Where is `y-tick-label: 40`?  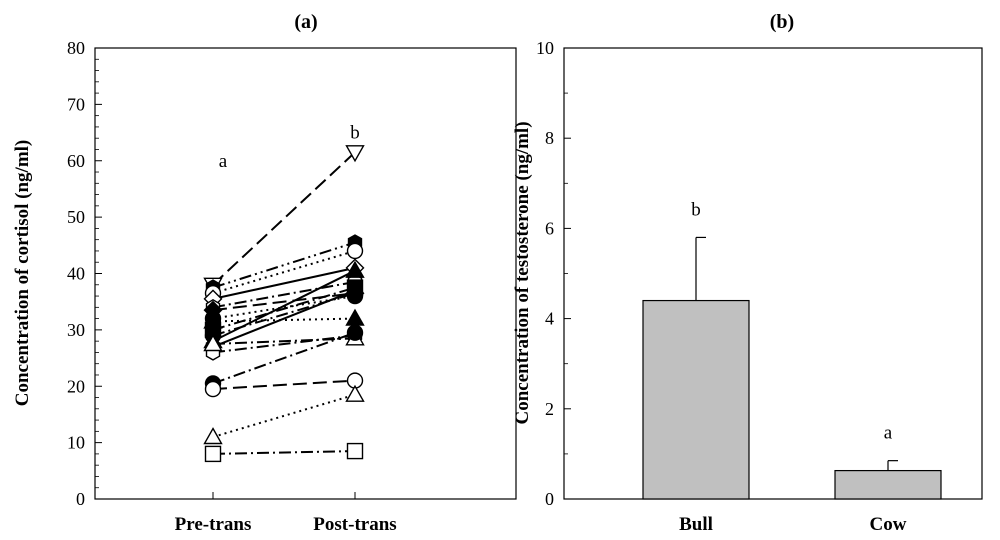 y-tick-label: 40 is located at coordinates (76, 274).